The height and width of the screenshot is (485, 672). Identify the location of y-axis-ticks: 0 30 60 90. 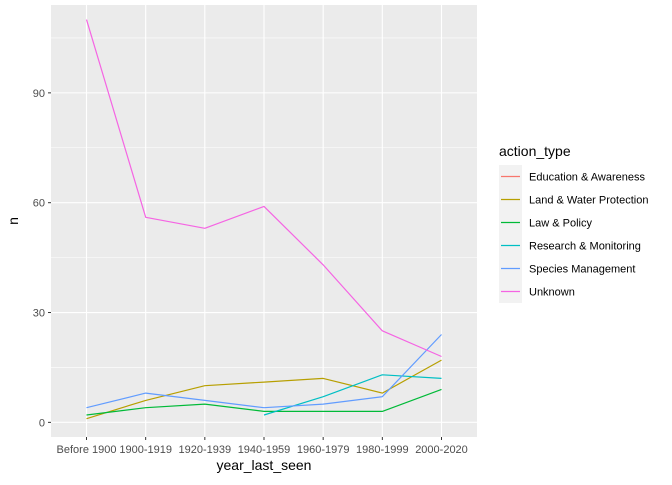
(42, 258).